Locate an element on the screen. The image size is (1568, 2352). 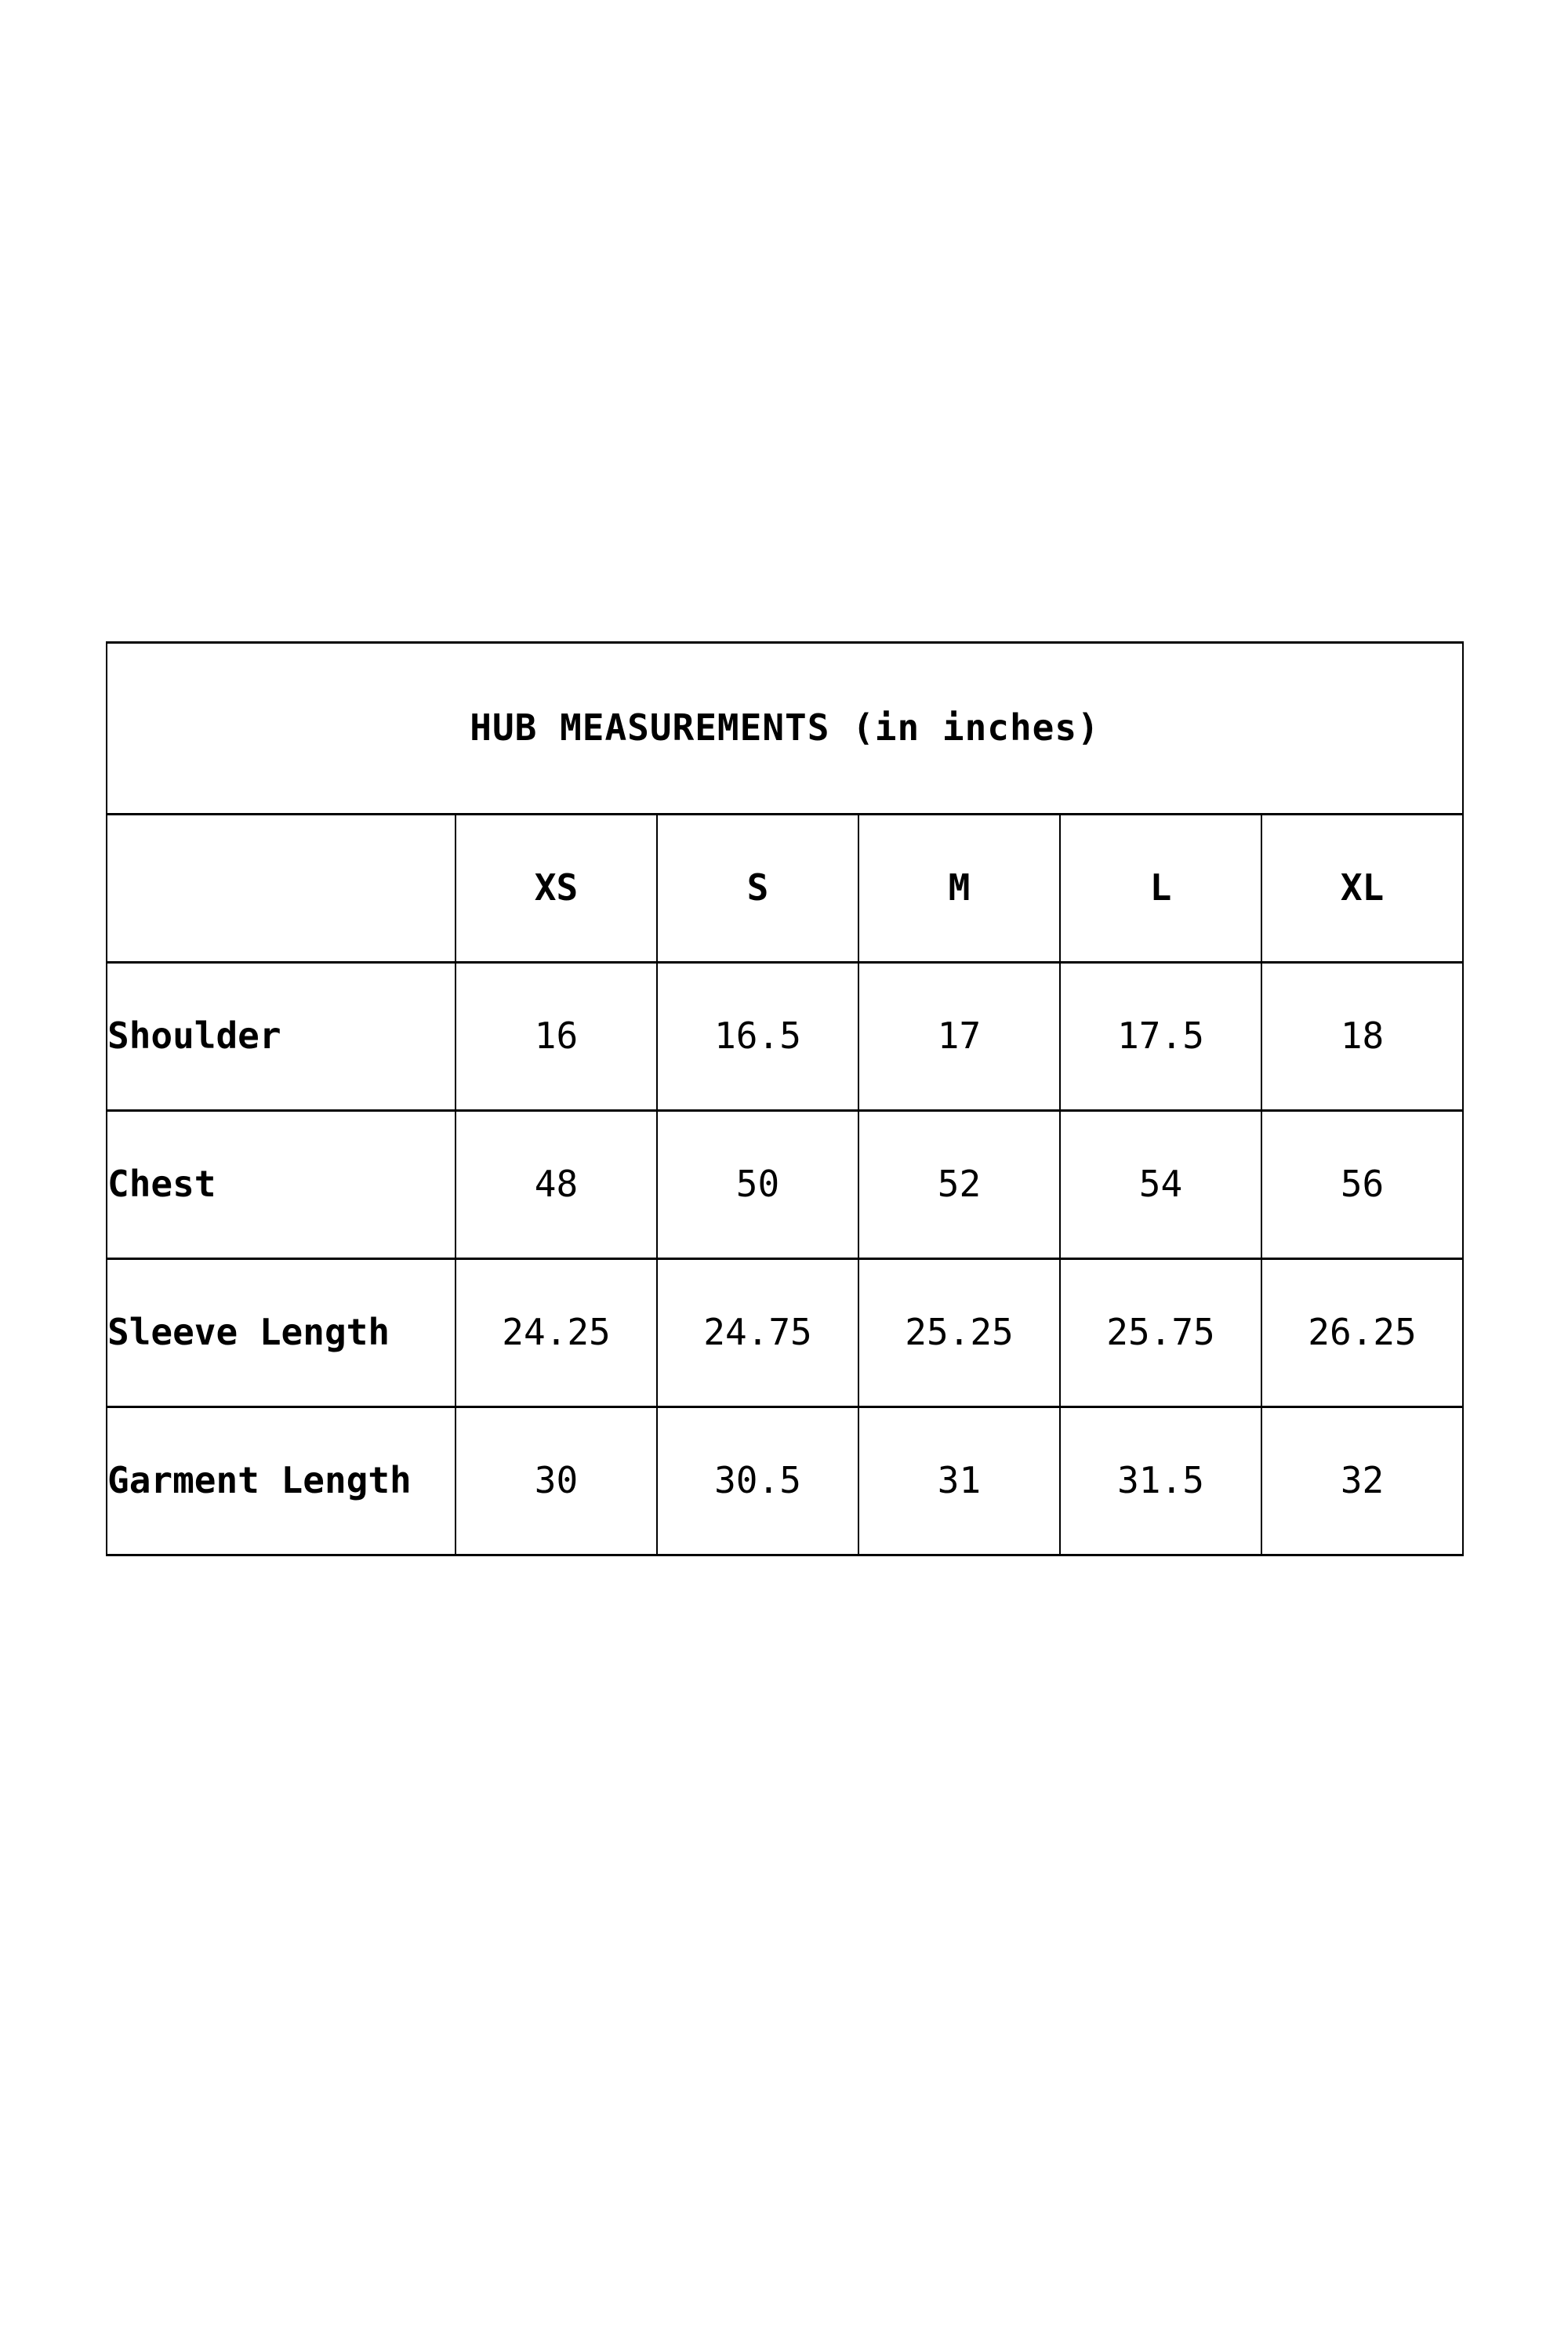
table-row-shoulder: Shoulder 16 16.5 17 17.5 18 is located at coordinates (785, 1036).